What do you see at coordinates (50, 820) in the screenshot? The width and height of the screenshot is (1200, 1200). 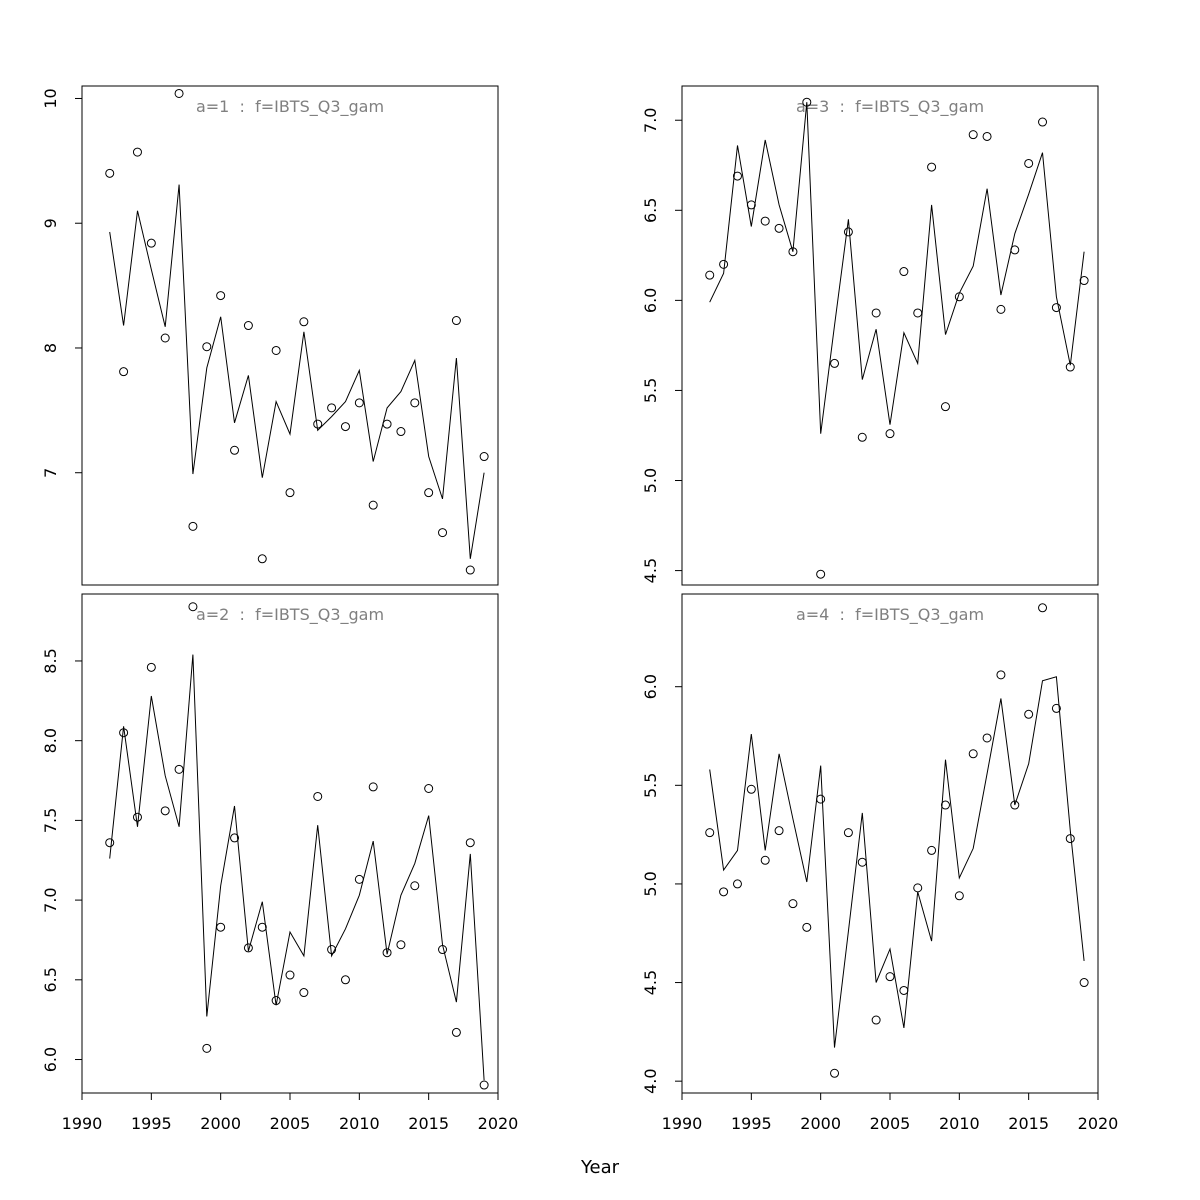 I see `y-tick-label: 7.5` at bounding box center [50, 820].